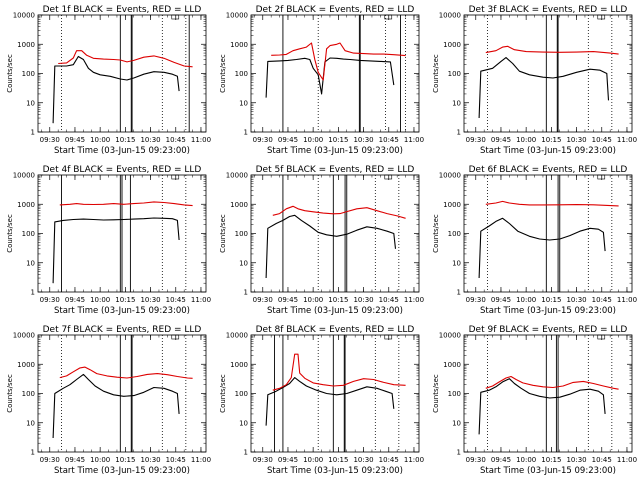 The width and height of the screenshot is (640, 480). I want to click on chart-title: Det 9f BLACK = Events, RED = LLD, so click(548, 330).